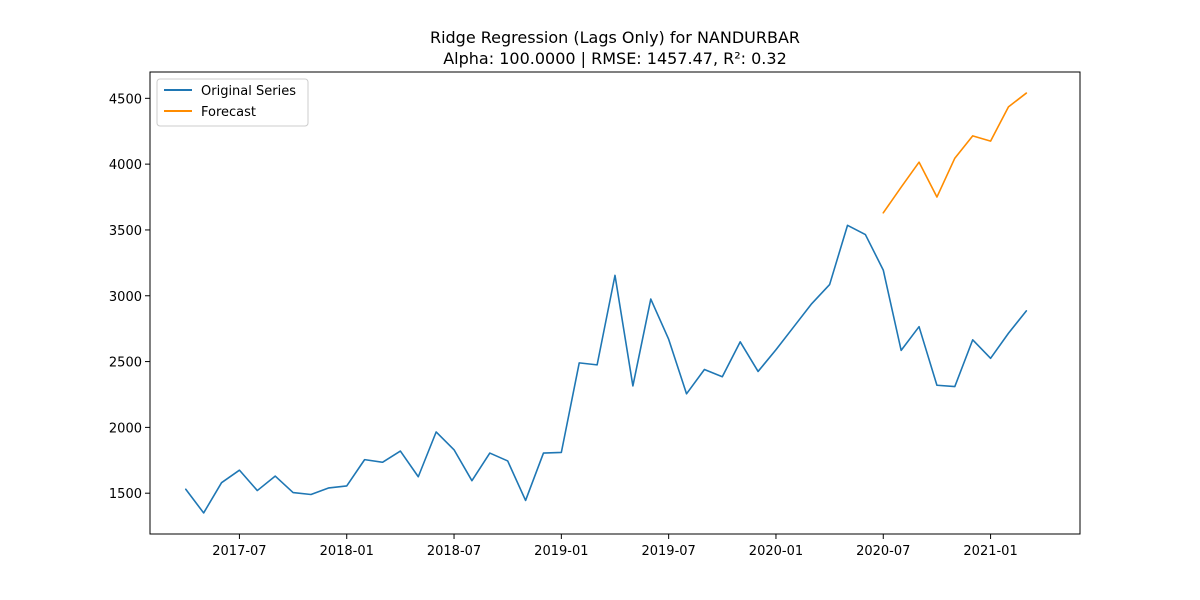 Image resolution: width=1200 pixels, height=600 pixels. Describe the element at coordinates (347, 551) in the screenshot. I see `x-tick-label: 2018-01` at that location.